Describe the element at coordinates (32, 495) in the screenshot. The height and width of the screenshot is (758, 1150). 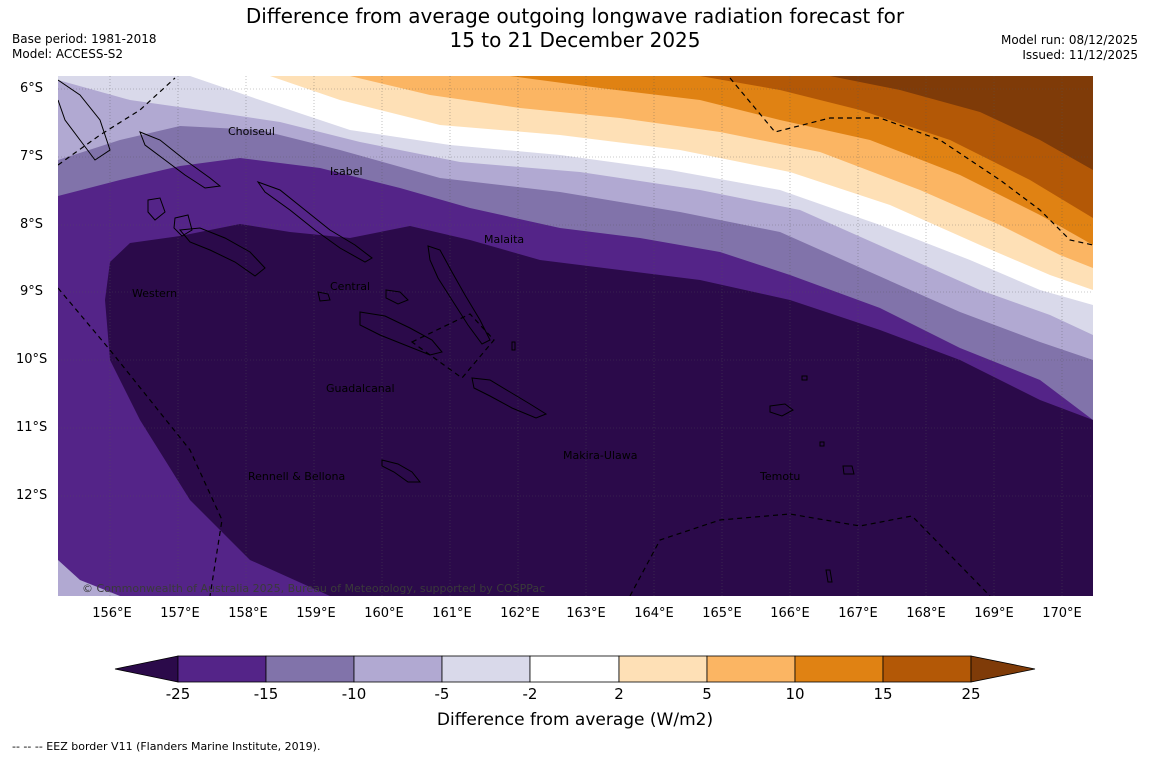
I see `lat-label: 12°S` at that location.